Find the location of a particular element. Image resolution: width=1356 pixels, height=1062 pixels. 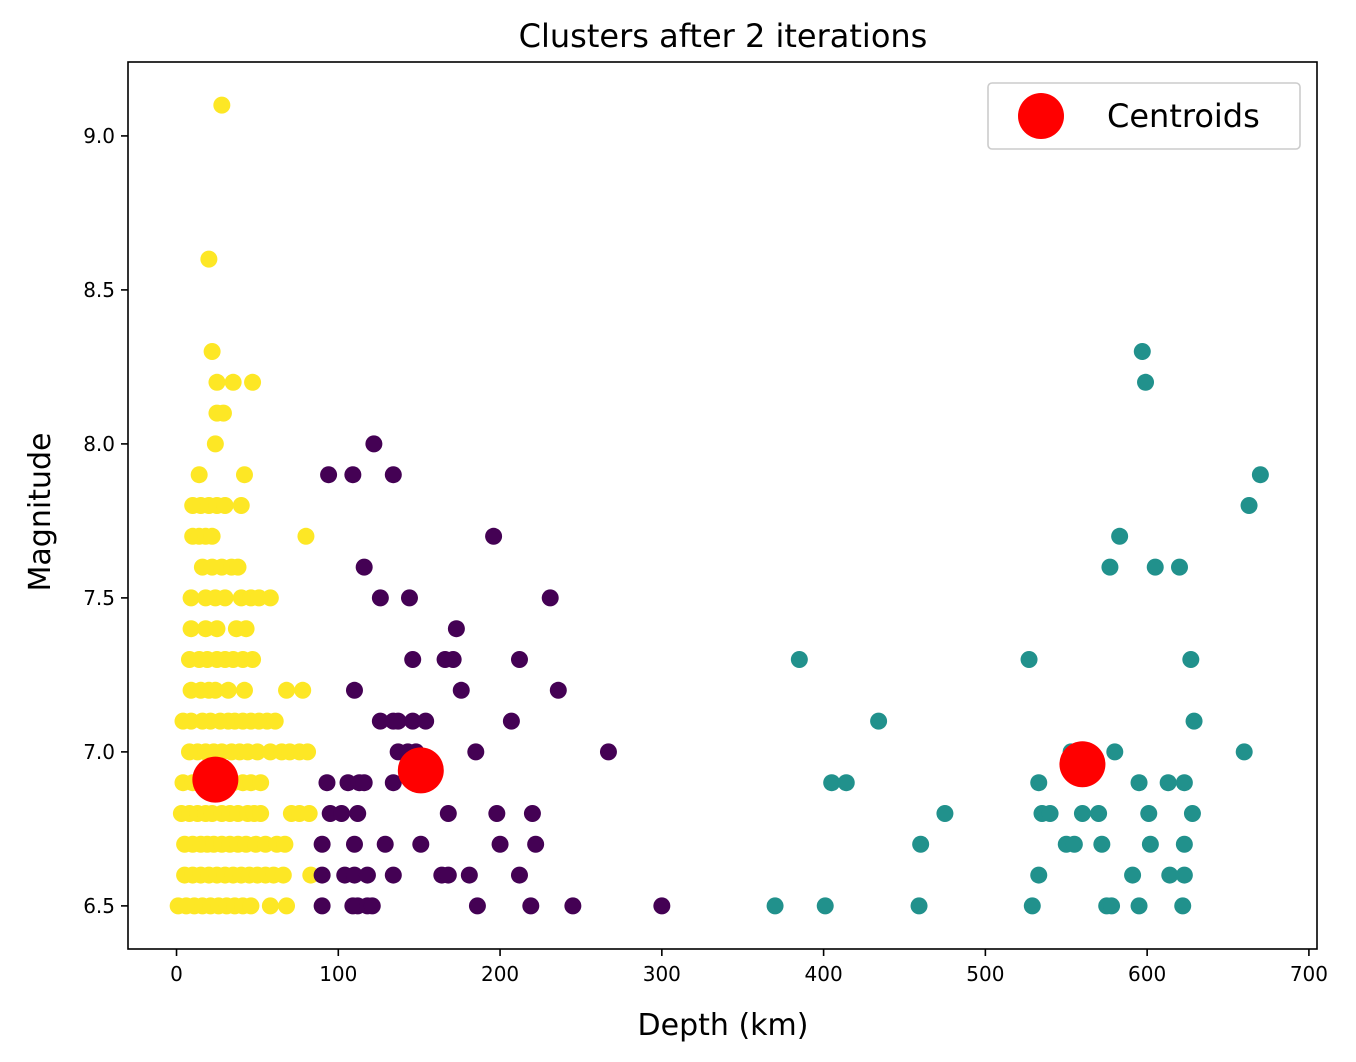

y-tick-label: 6.5 is located at coordinates (99, 906).